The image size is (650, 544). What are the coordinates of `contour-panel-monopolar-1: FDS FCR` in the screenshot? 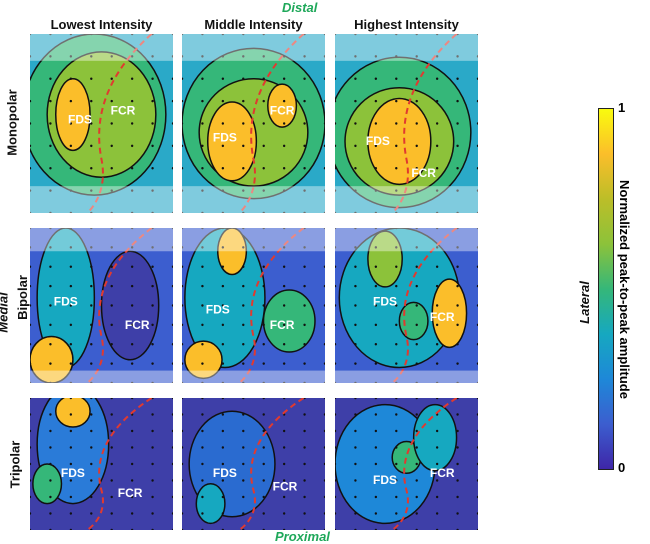 It's located at (253, 123).